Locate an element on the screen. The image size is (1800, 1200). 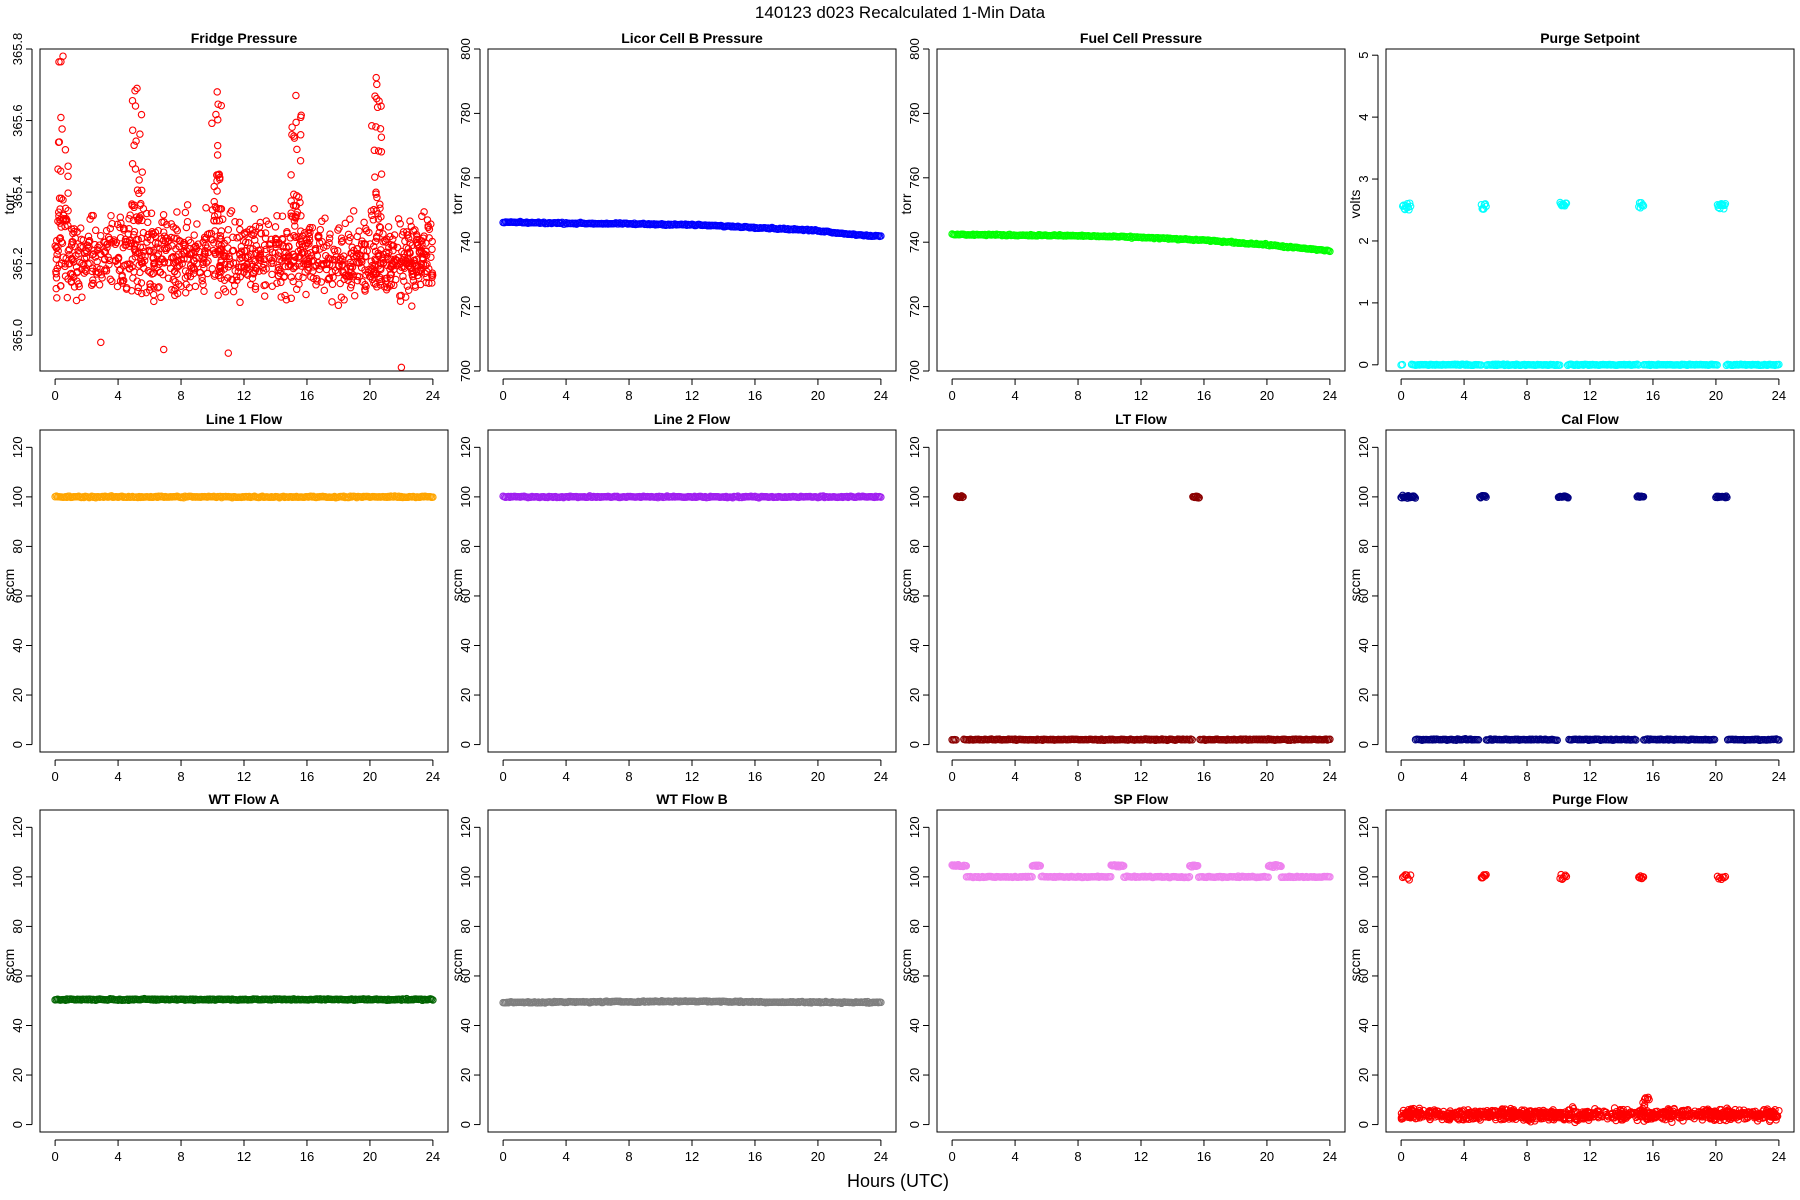
x-tick-label: 12 is located at coordinates (244, 395).